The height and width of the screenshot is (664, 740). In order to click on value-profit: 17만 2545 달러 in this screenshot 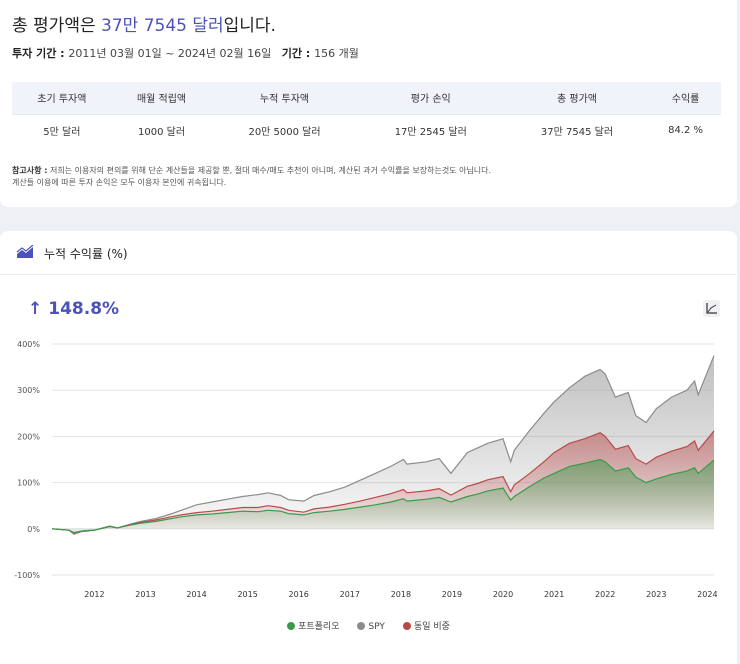, I will do `click(430, 129)`.